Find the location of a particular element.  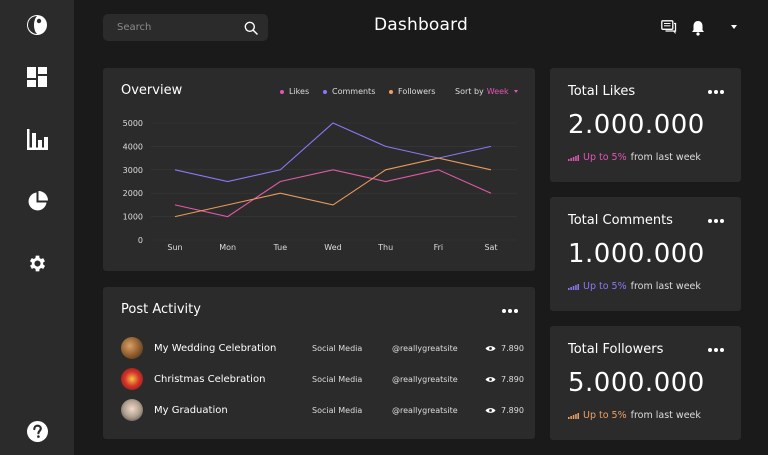

legend-followers-label: Followers is located at coordinates (417, 91).